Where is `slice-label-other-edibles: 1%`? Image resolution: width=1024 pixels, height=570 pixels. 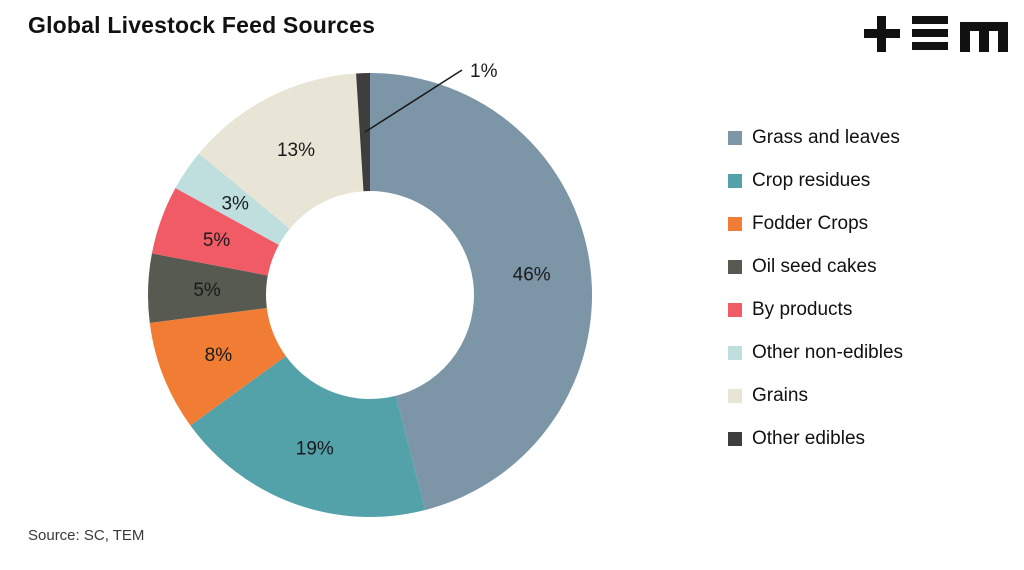
slice-label-other-edibles: 1% is located at coordinates (484, 71).